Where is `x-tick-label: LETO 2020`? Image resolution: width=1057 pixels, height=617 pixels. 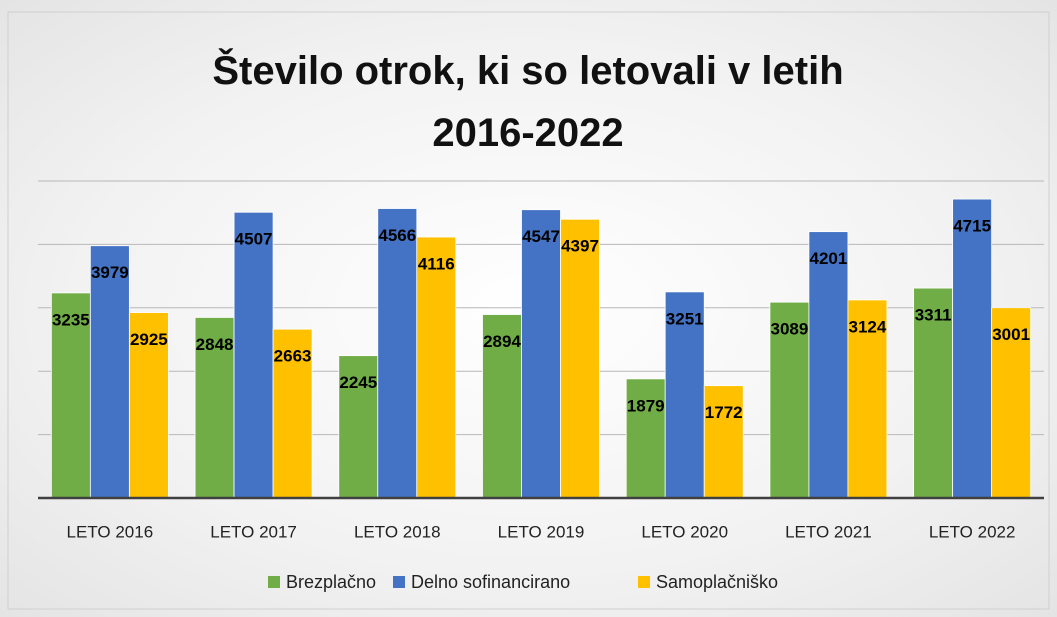 x-tick-label: LETO 2020 is located at coordinates (684, 531).